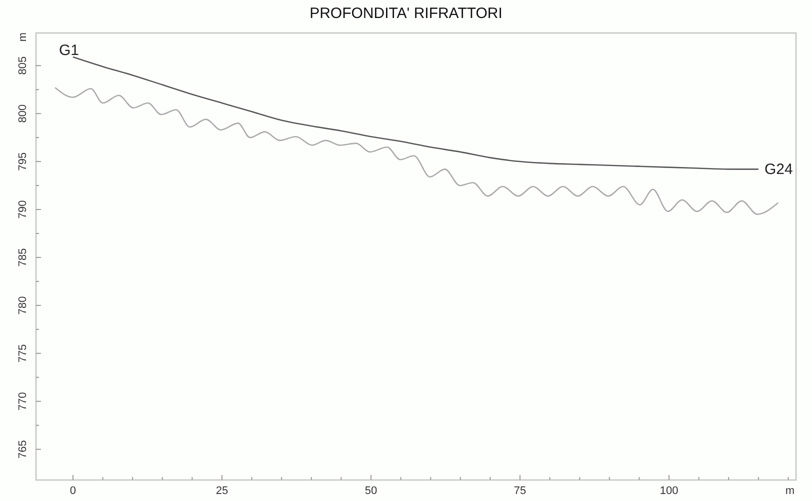 Image resolution: width=812 pixels, height=501 pixels. I want to click on x-tick-label: 50, so click(371, 491).